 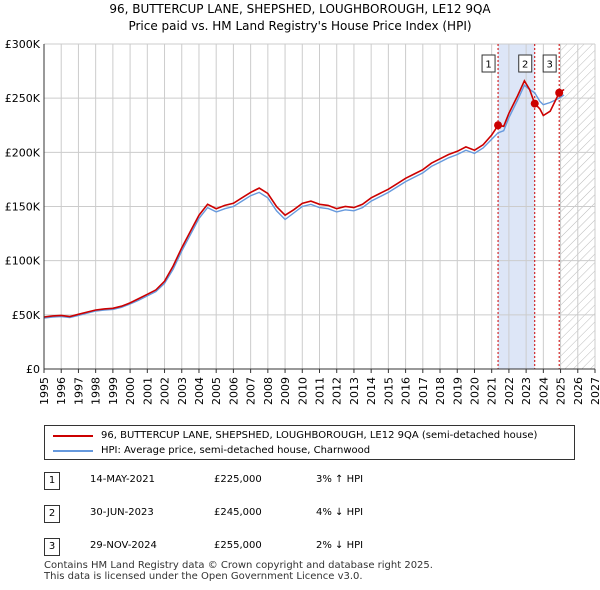 I want to click on x-tick-label: 2006, so click(x=233, y=391).